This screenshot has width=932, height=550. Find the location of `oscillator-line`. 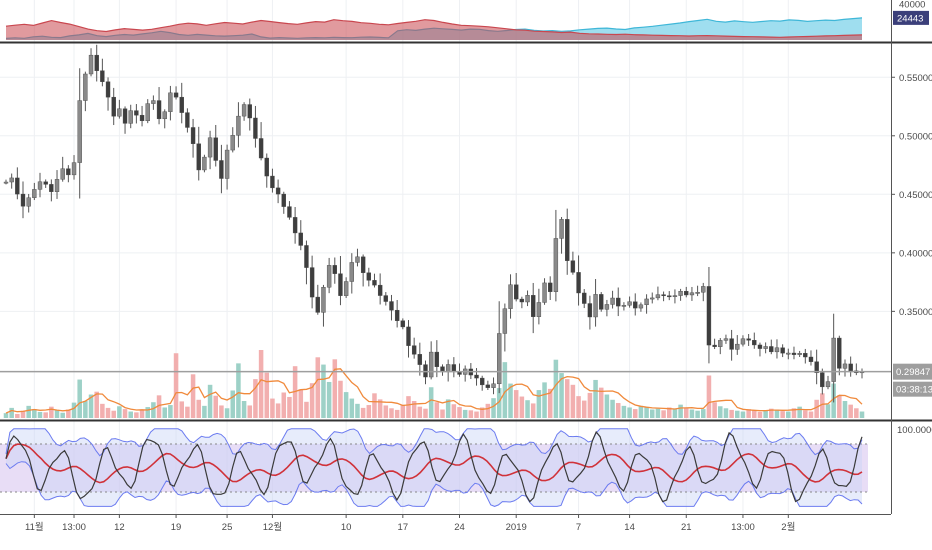

oscillator-line is located at coordinates (434, 466).